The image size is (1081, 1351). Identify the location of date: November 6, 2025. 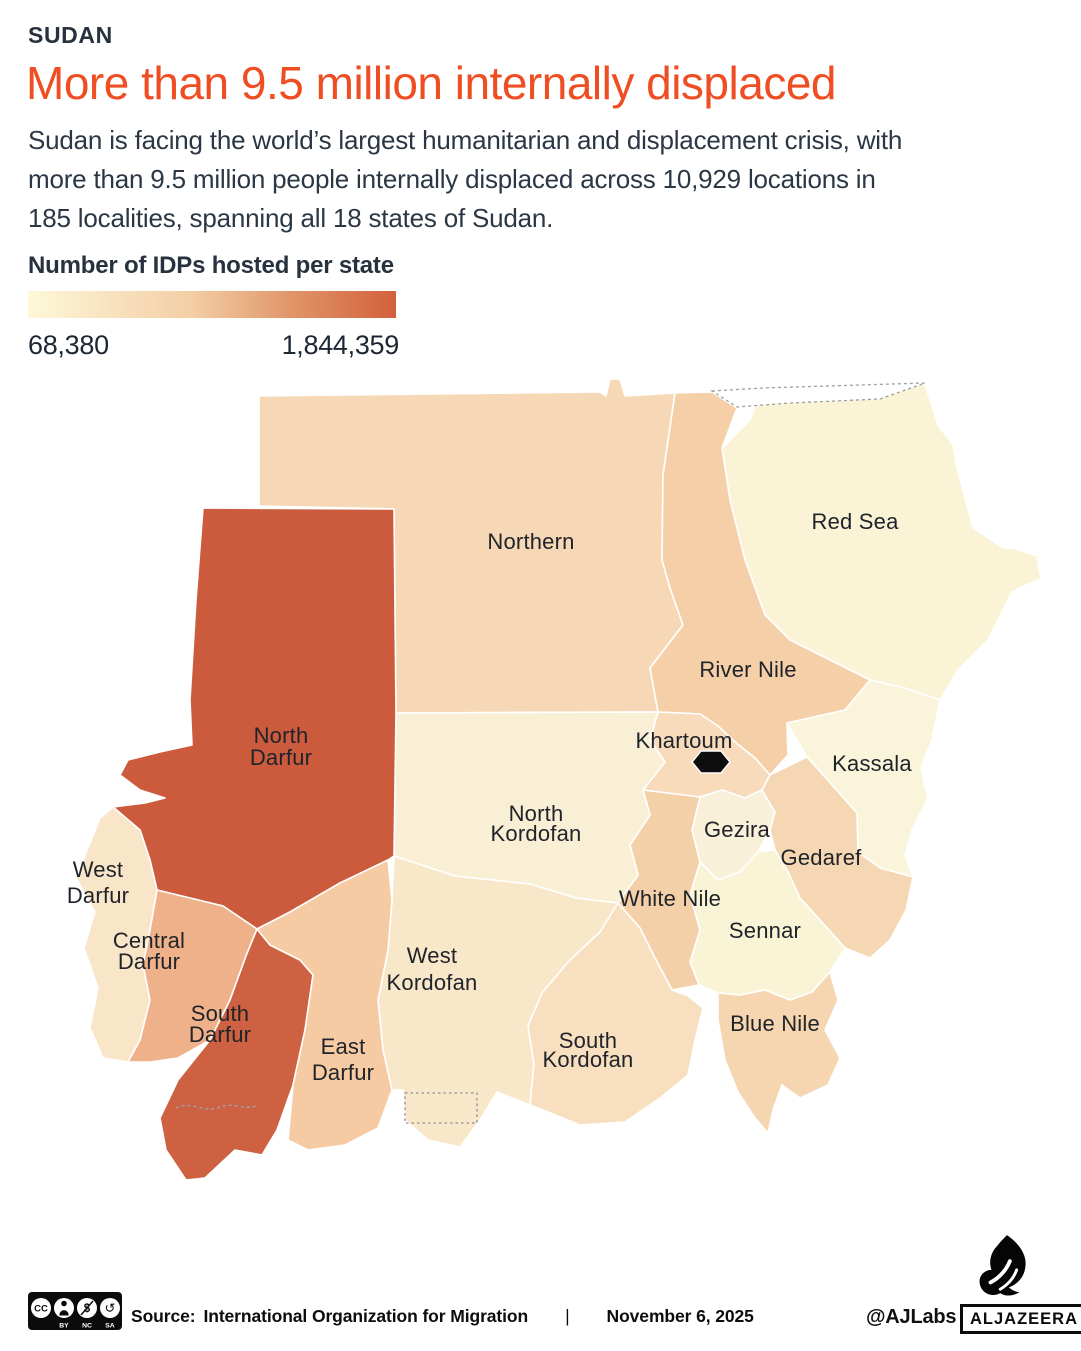
(680, 1316).